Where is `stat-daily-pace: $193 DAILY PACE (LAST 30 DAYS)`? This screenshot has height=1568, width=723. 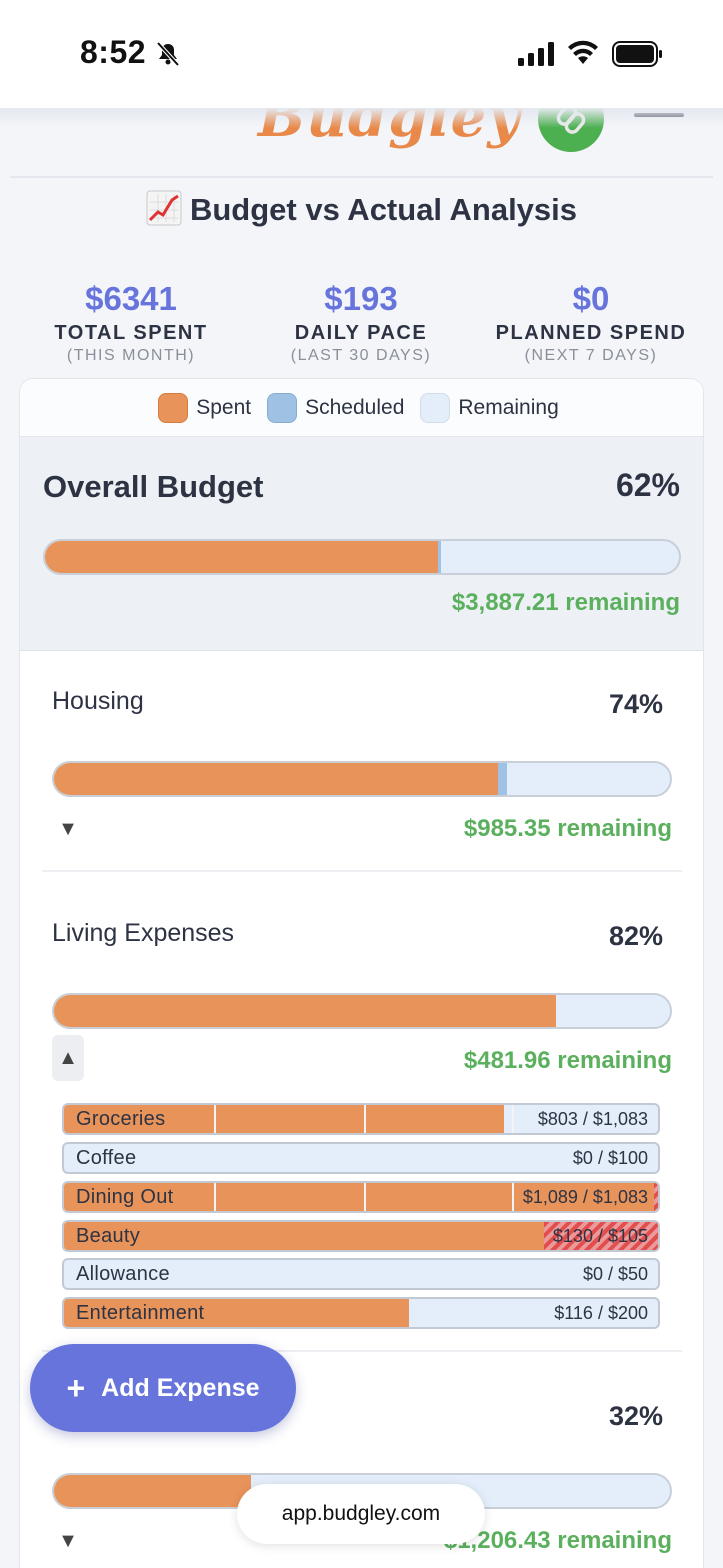 stat-daily-pace: $193 DAILY PACE (LAST 30 DAYS) is located at coordinates (361, 322).